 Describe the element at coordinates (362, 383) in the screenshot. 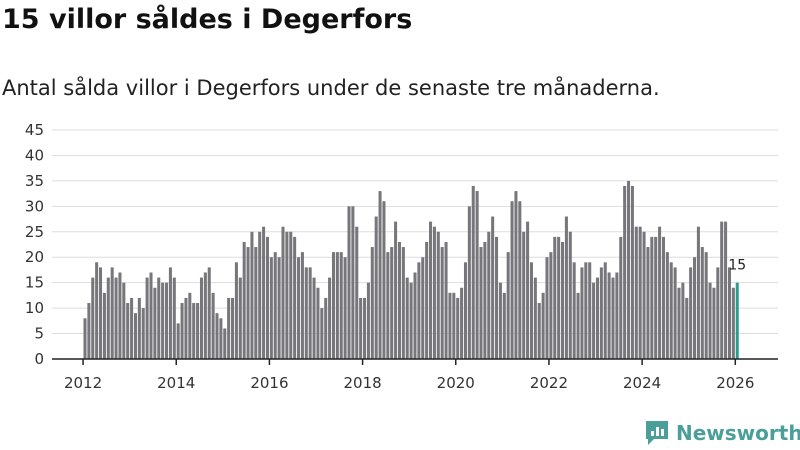

I see `x-tick-label: 2018` at that location.